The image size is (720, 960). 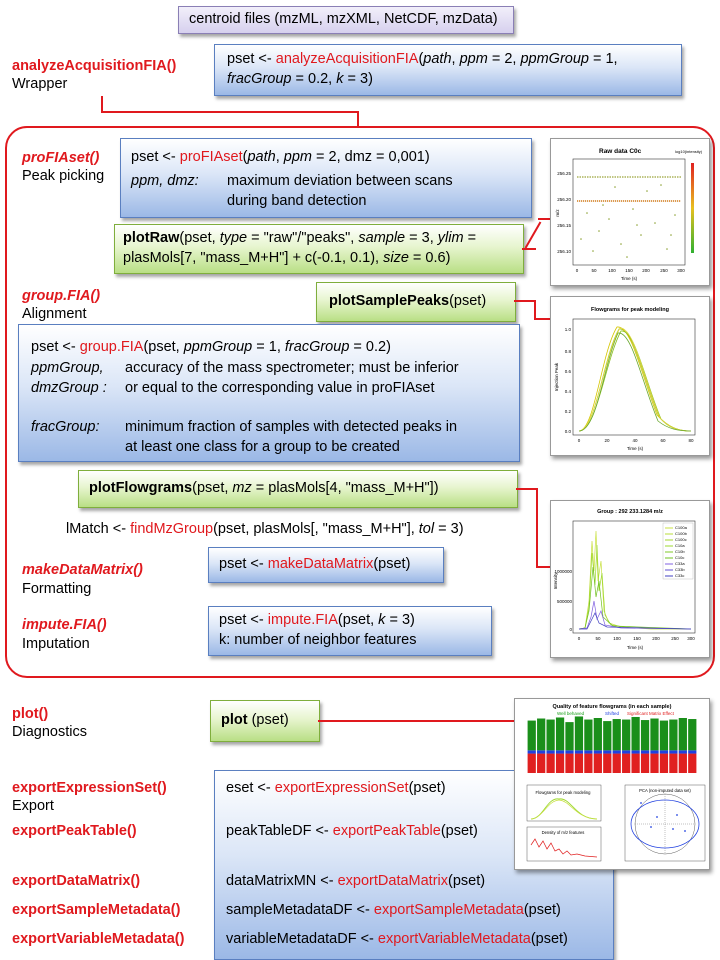 I want to click on impute-fn-label: impute.FIA(), so click(x=64, y=625).